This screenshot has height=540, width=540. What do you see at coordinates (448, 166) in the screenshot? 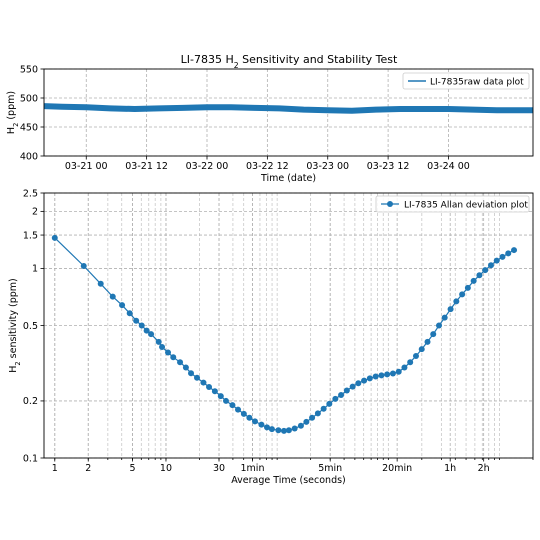
I see `raw-x-tick-label: 03-24 00` at bounding box center [448, 166].